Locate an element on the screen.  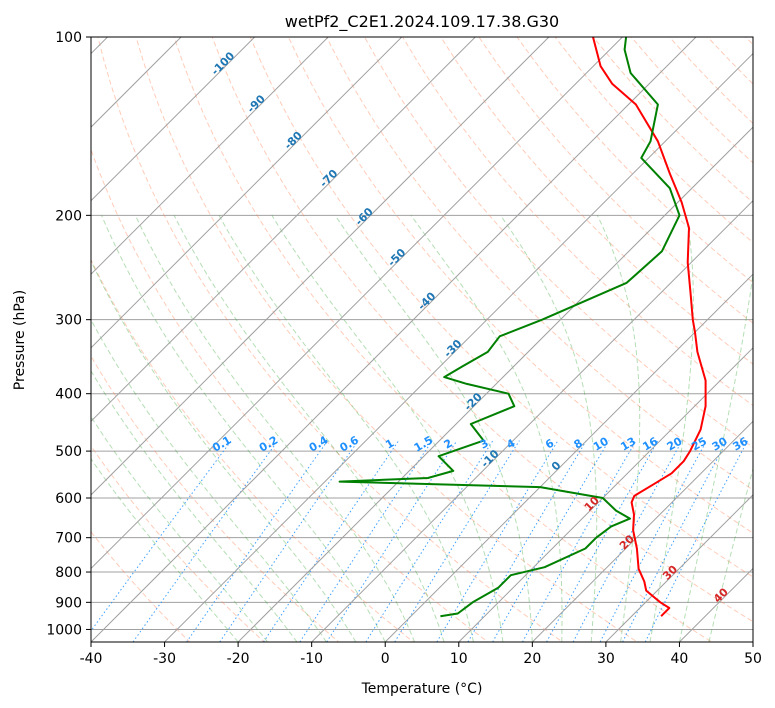
x-tick-label: -30 is located at coordinates (164, 659).